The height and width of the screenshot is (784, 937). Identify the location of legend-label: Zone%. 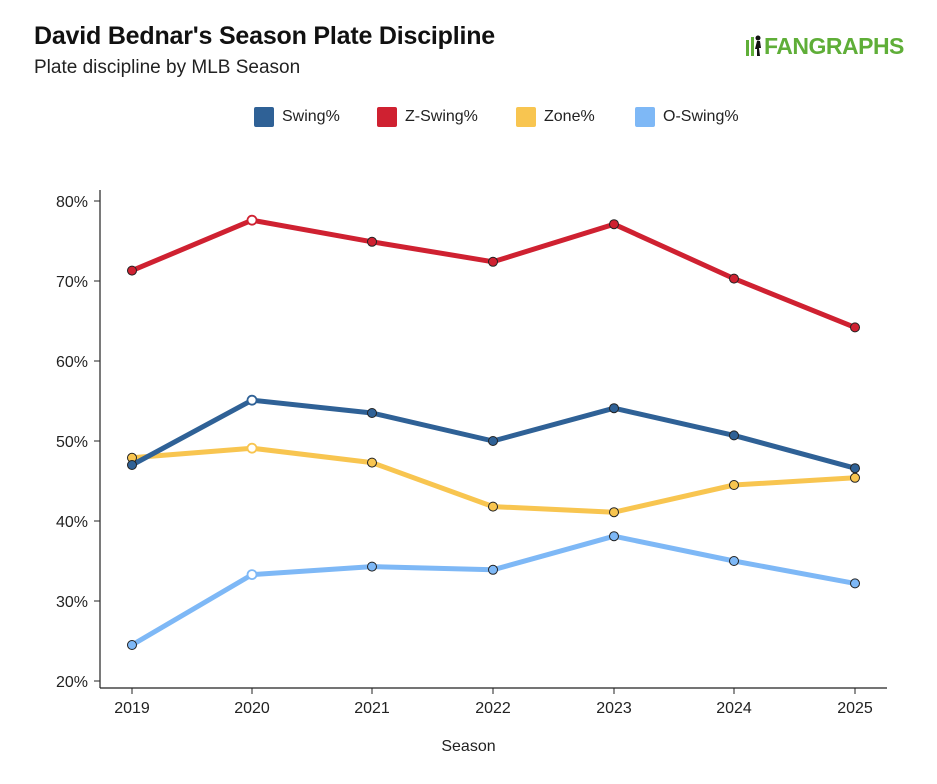
(569, 116).